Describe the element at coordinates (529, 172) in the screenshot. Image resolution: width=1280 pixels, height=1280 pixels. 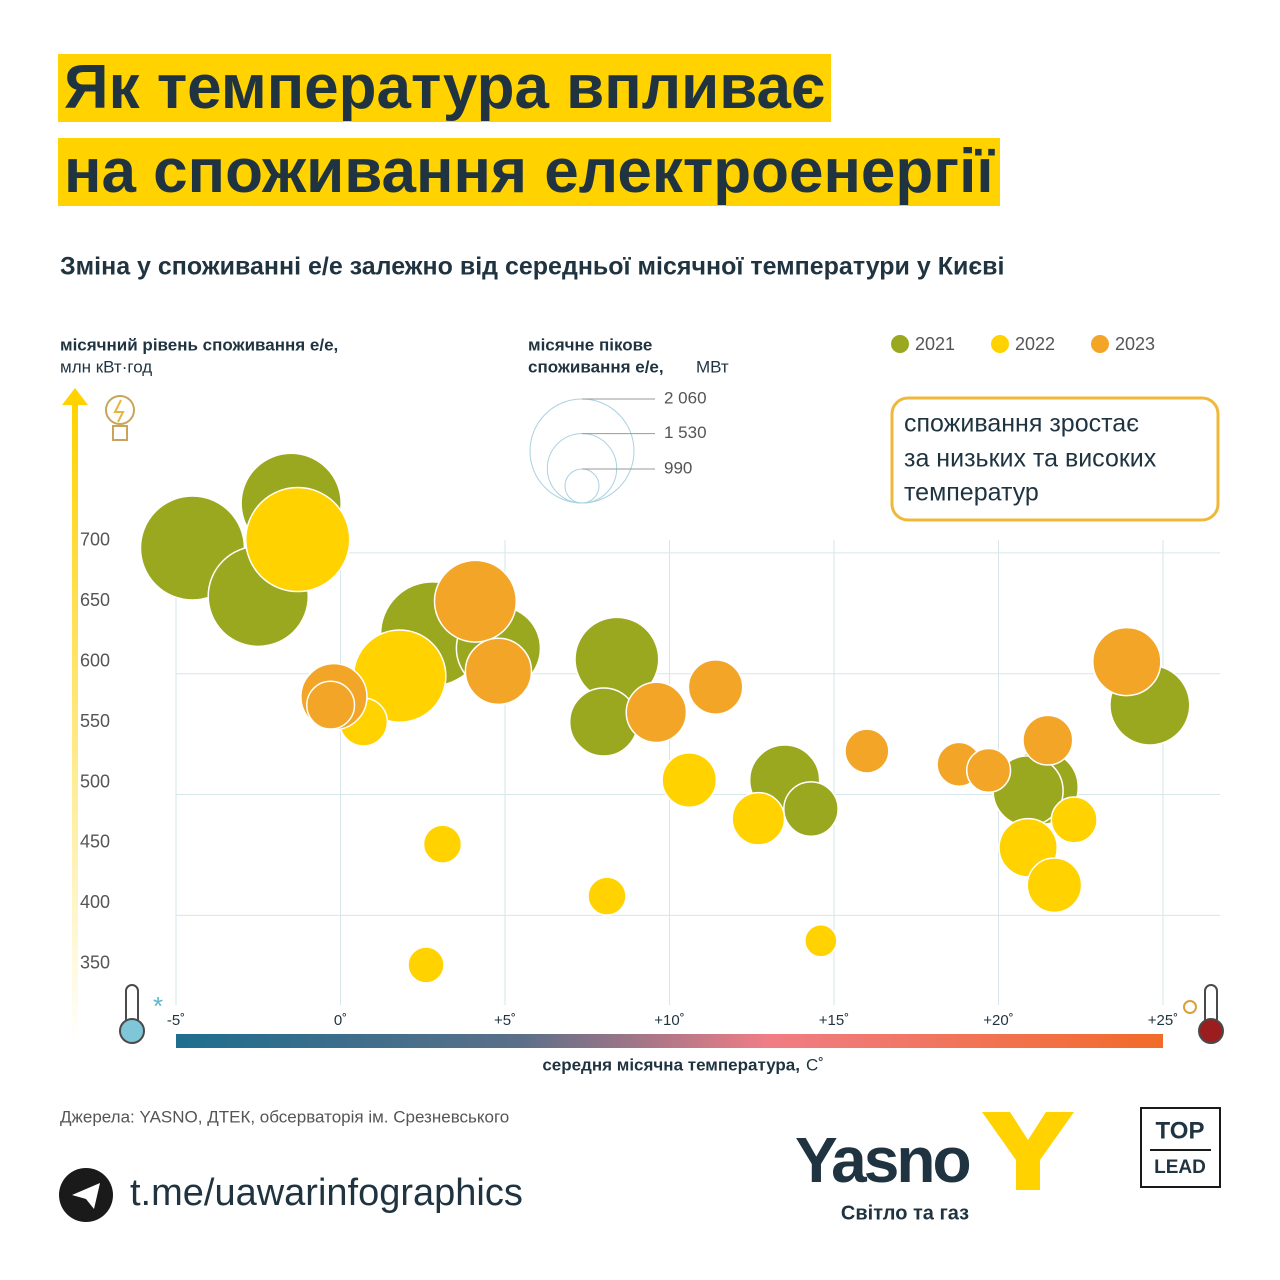
I see `title-line: на споживання електроенергії` at that location.